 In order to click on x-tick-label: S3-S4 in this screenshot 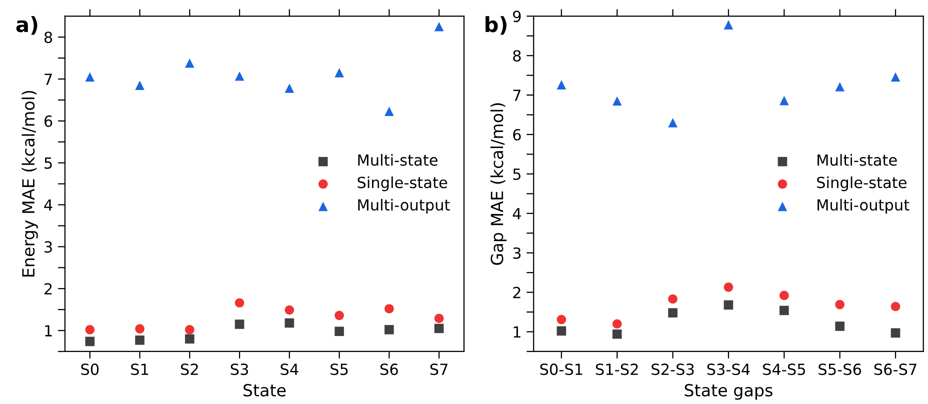, I will do `click(728, 370)`.